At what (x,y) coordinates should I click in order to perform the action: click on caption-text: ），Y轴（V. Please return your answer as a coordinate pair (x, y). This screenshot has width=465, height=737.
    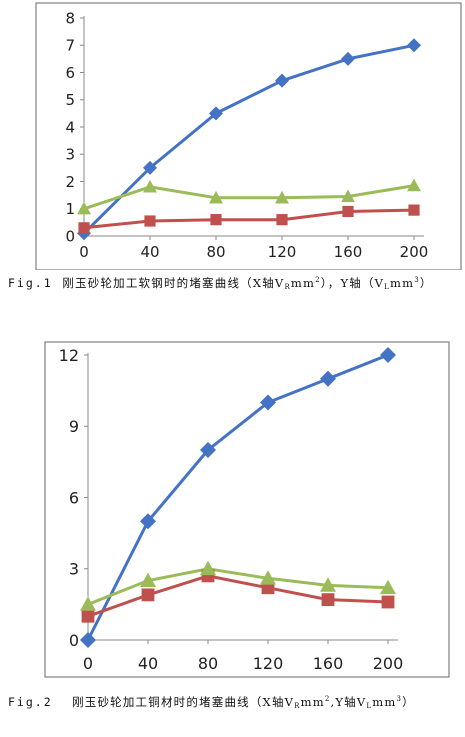
    Looking at the image, I should click on (352, 282).